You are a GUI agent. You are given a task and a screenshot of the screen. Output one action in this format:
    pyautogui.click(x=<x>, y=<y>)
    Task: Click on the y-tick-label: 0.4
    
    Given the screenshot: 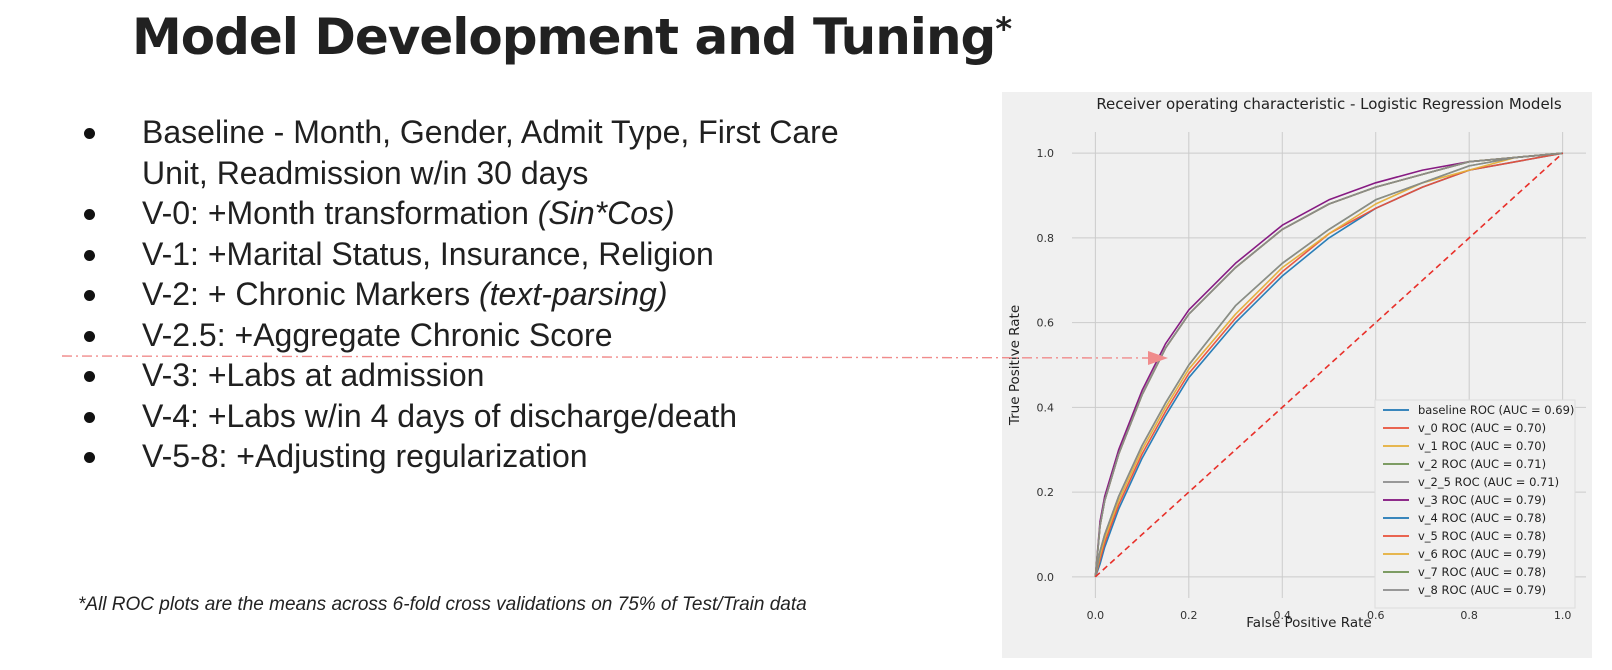 What is the action you would take?
    pyautogui.click(x=1046, y=407)
    